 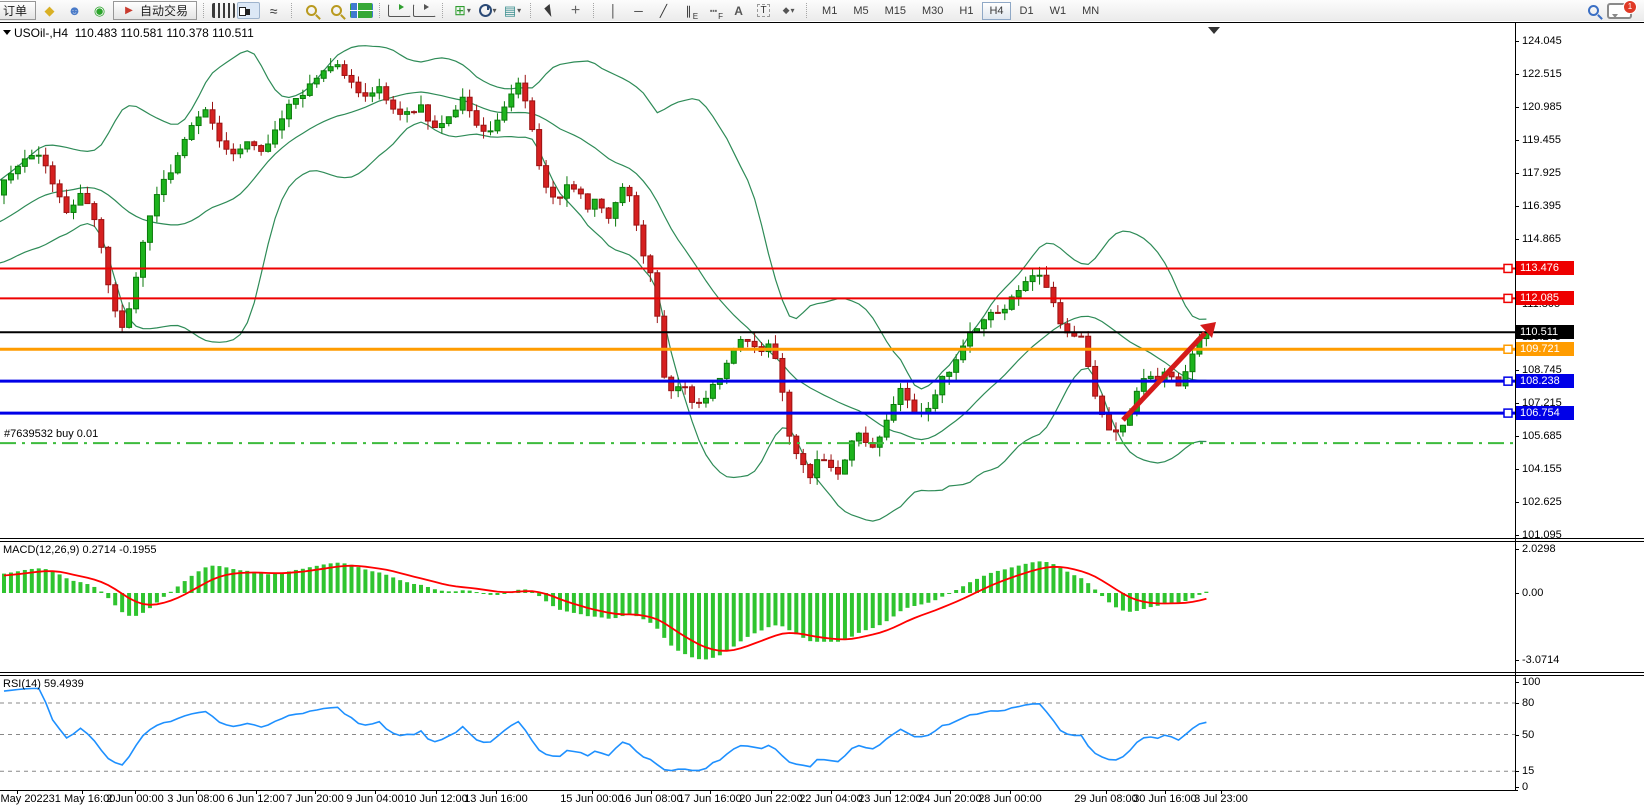 I want to click on timeframe-mn-button: MN, so click(x=1091, y=10).